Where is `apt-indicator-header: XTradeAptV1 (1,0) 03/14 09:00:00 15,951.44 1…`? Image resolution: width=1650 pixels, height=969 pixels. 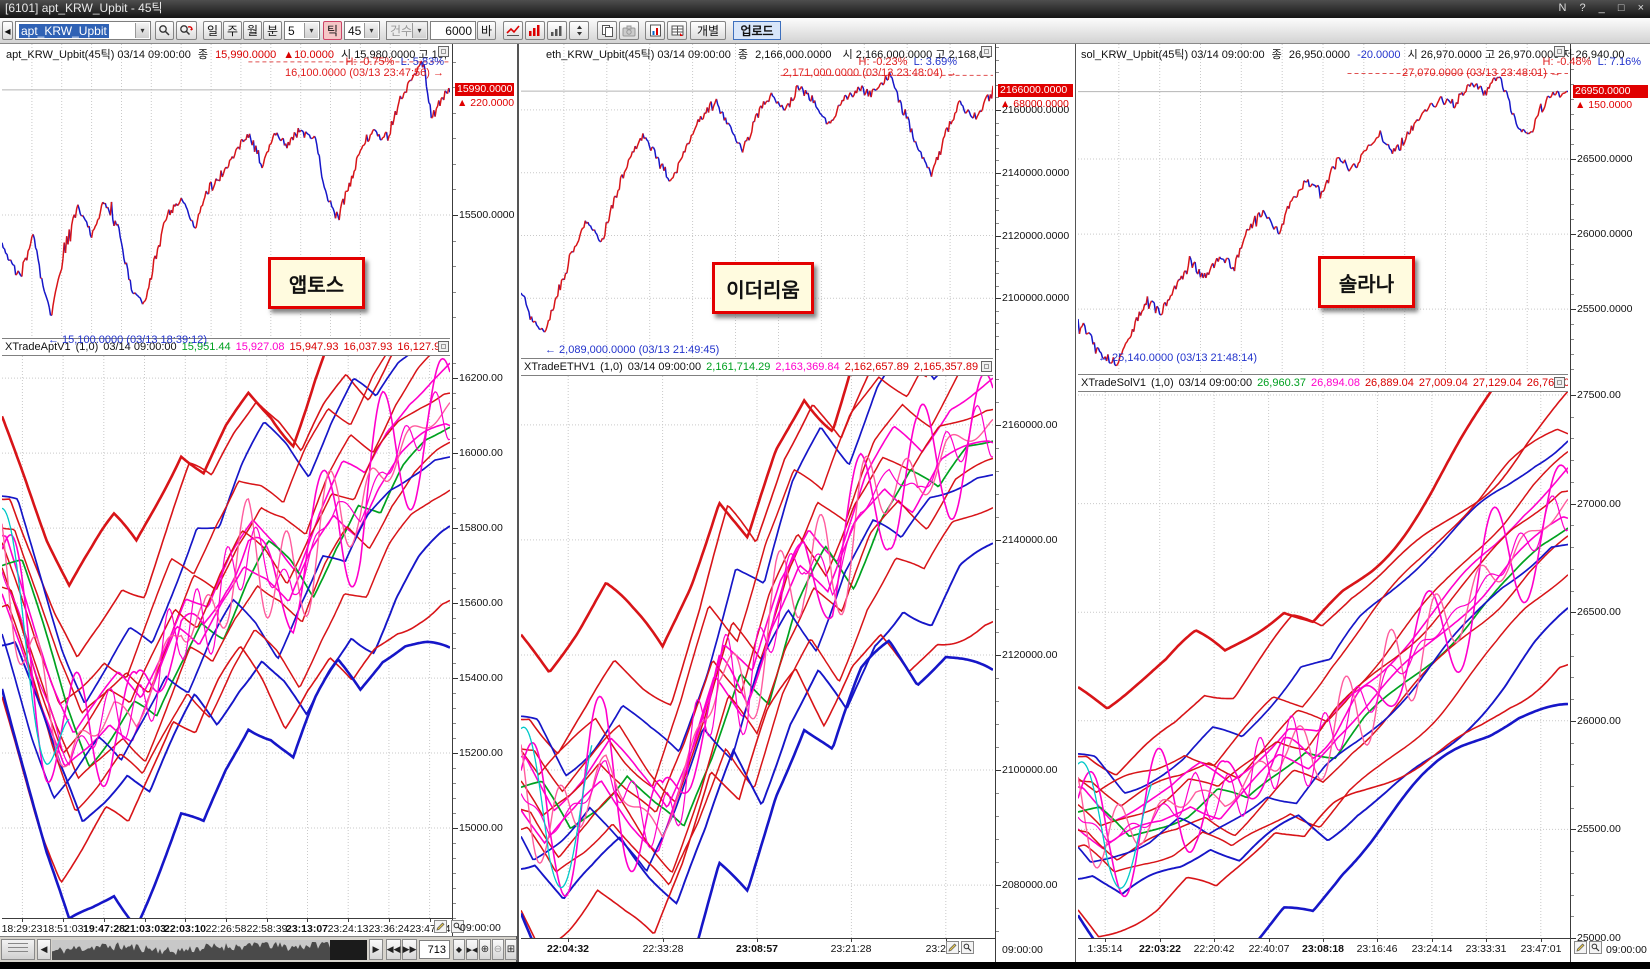 apt-indicator-header: XTradeAptV1 (1,0) 03/14 09:00:00 15,951.44 1… is located at coordinates (226, 347).